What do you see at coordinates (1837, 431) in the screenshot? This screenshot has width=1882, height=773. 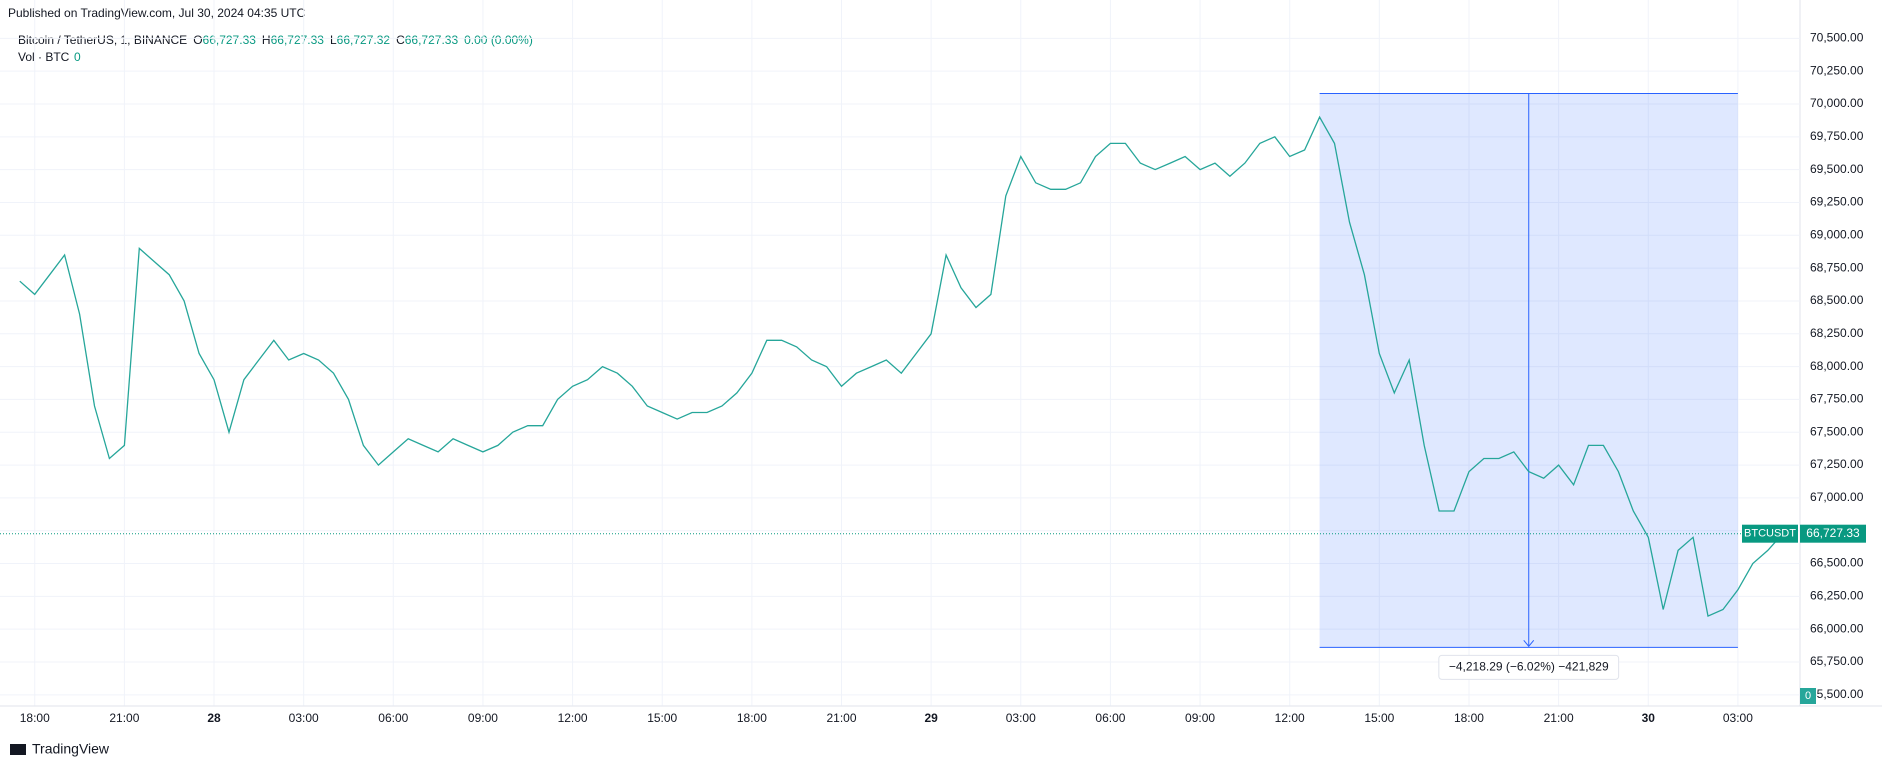 I see `y-tick-label: 67,500.00` at bounding box center [1837, 431].